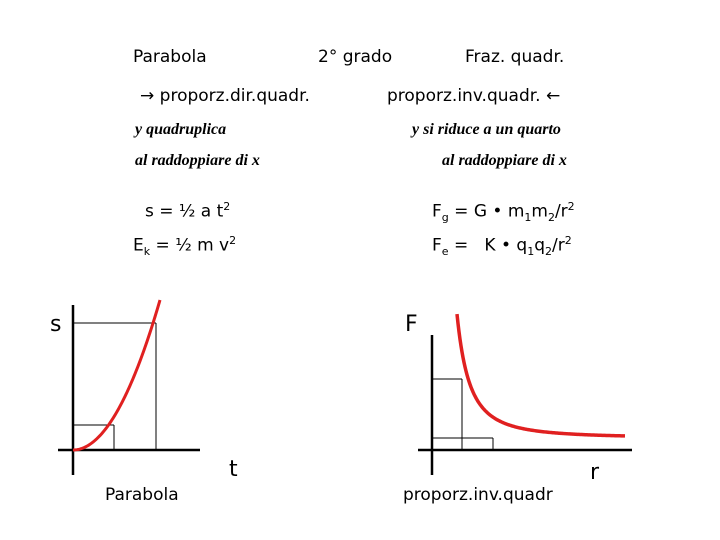 The width and height of the screenshot is (720, 540). What do you see at coordinates (503, 212) in the screenshot?
I see `formula-gravity: Fg = G • m1m2/r2` at bounding box center [503, 212].